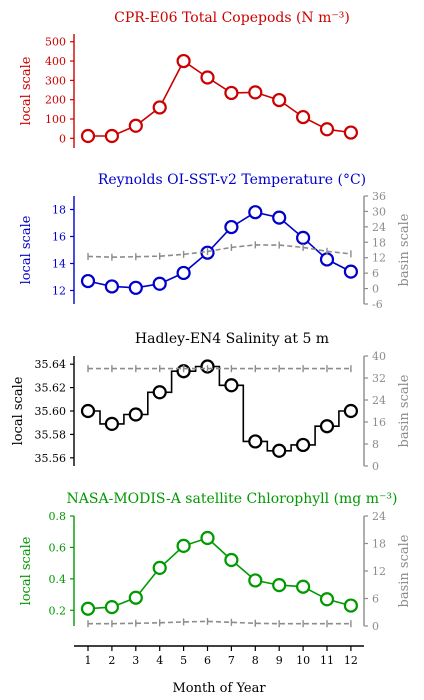  I want to click on panel-title: Hadley-EN4 Salinity at 5 m, so click(232, 339).